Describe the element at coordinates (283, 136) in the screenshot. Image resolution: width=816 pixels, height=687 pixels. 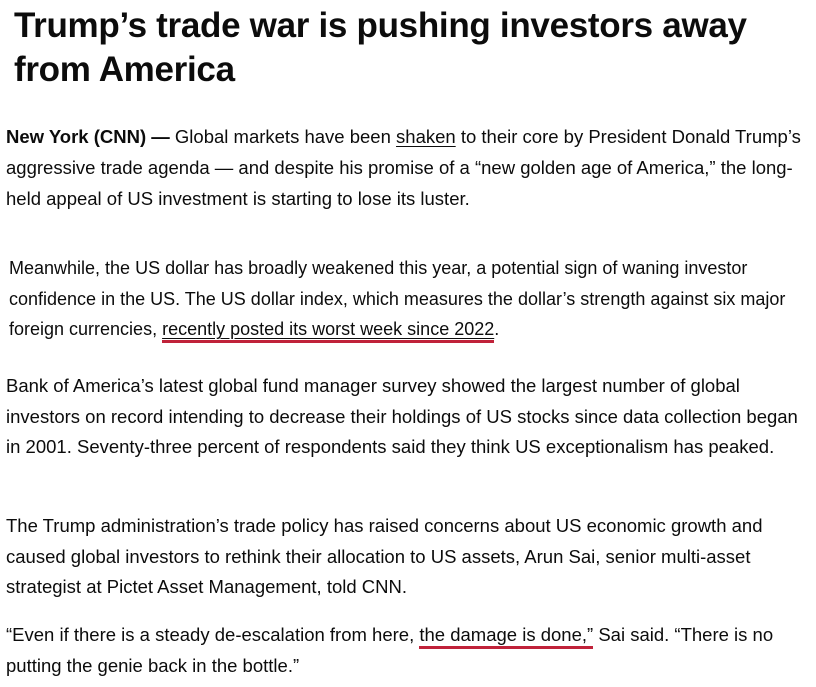
I see `intro-text-before-link: Global markets have been` at that location.